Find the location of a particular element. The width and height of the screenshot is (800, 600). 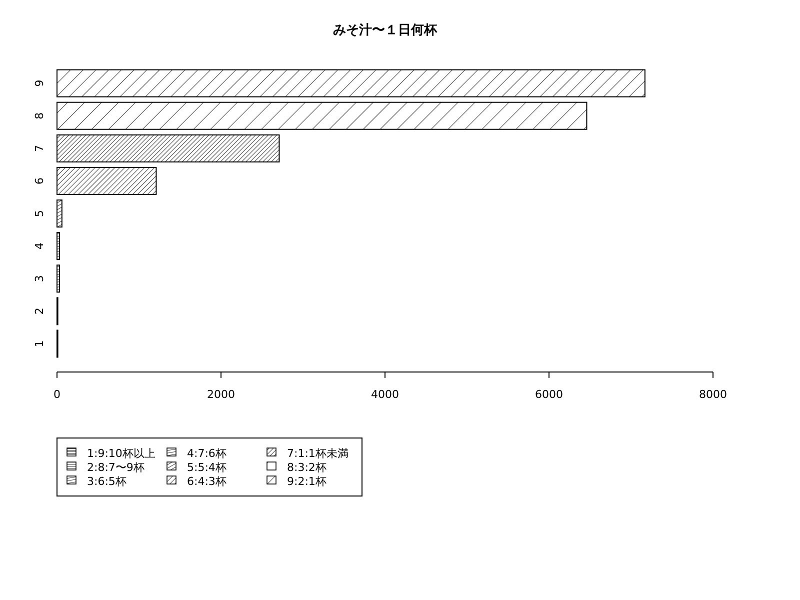

y-tick-label: 3 is located at coordinates (39, 278).